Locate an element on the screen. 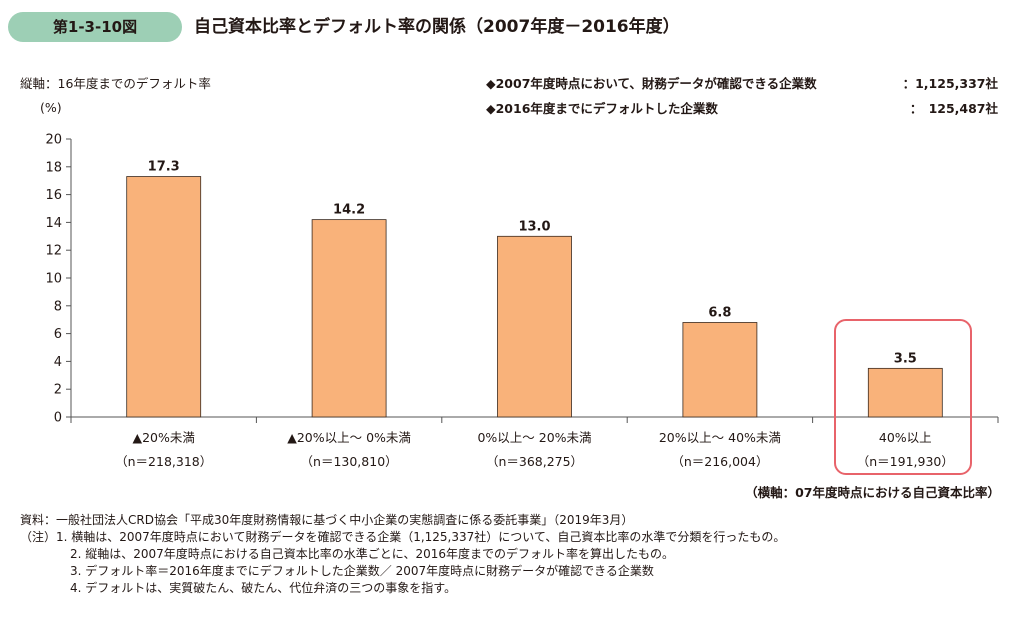  bar-value-label: 14.2 is located at coordinates (349, 210).